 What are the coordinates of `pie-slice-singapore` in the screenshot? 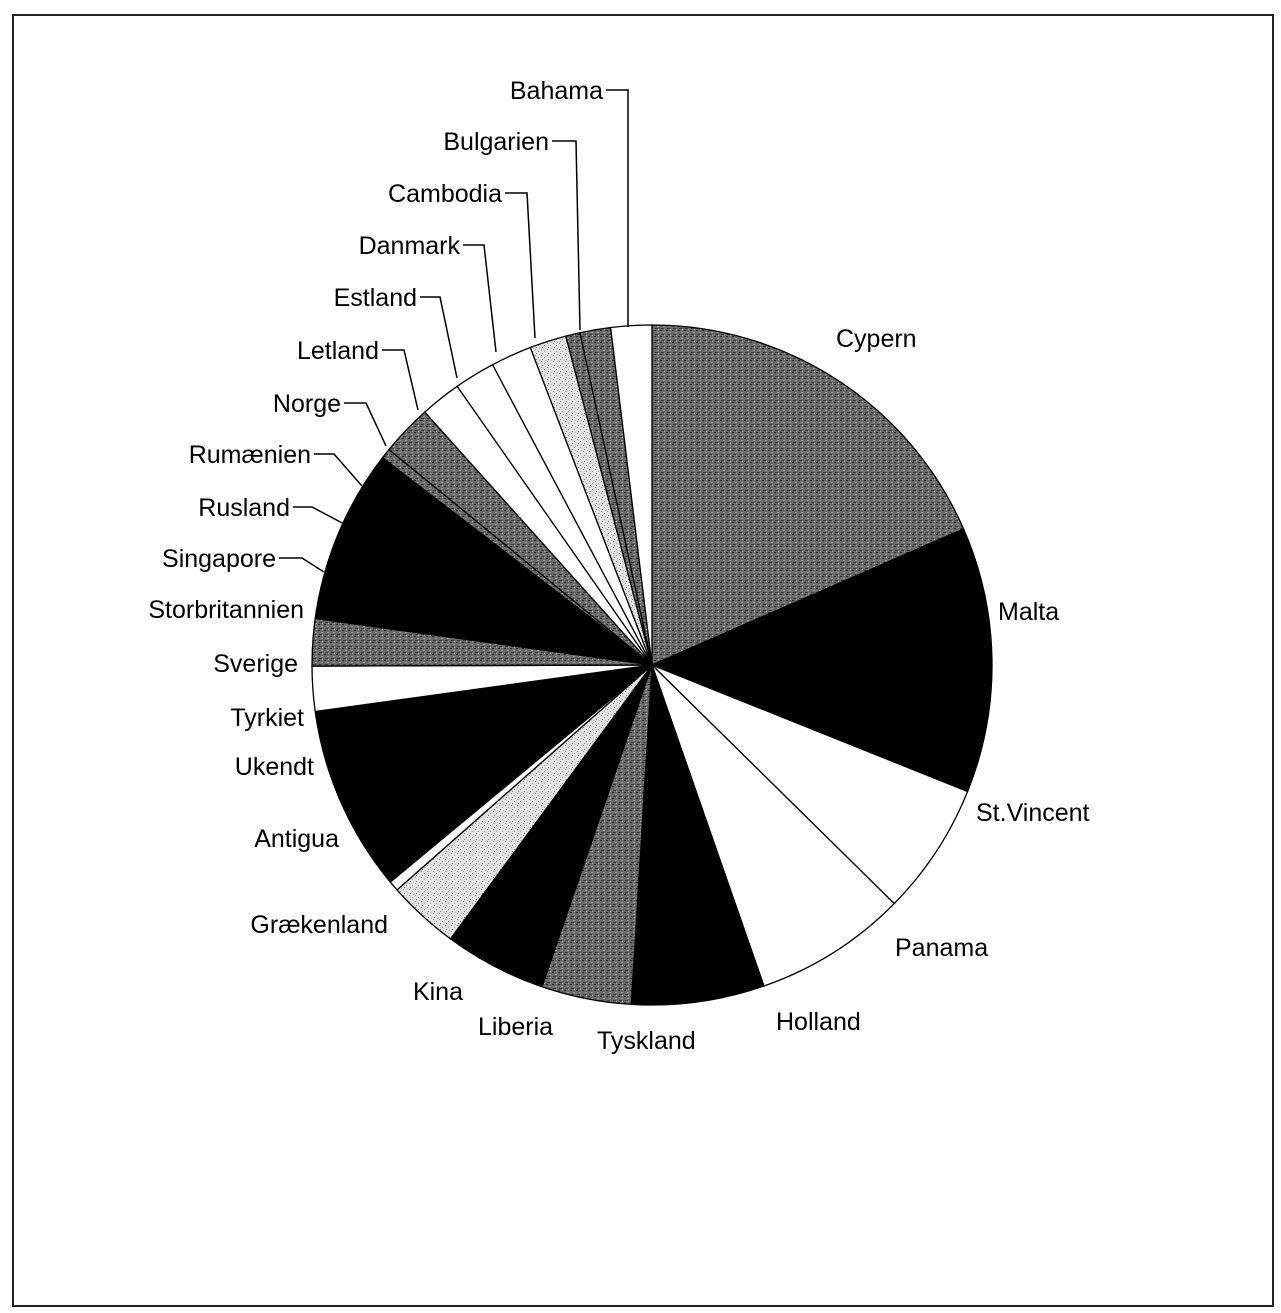 It's located at (486, 561).